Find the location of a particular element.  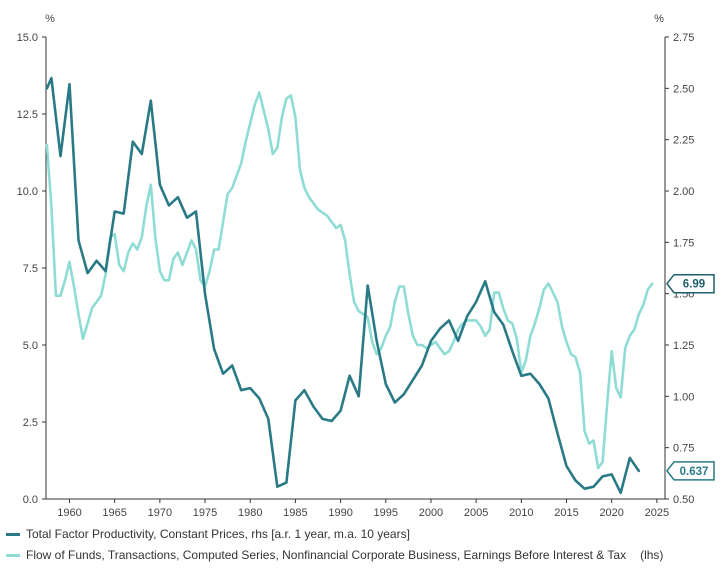

left-tick-label: 7.5 is located at coordinates (30, 269).